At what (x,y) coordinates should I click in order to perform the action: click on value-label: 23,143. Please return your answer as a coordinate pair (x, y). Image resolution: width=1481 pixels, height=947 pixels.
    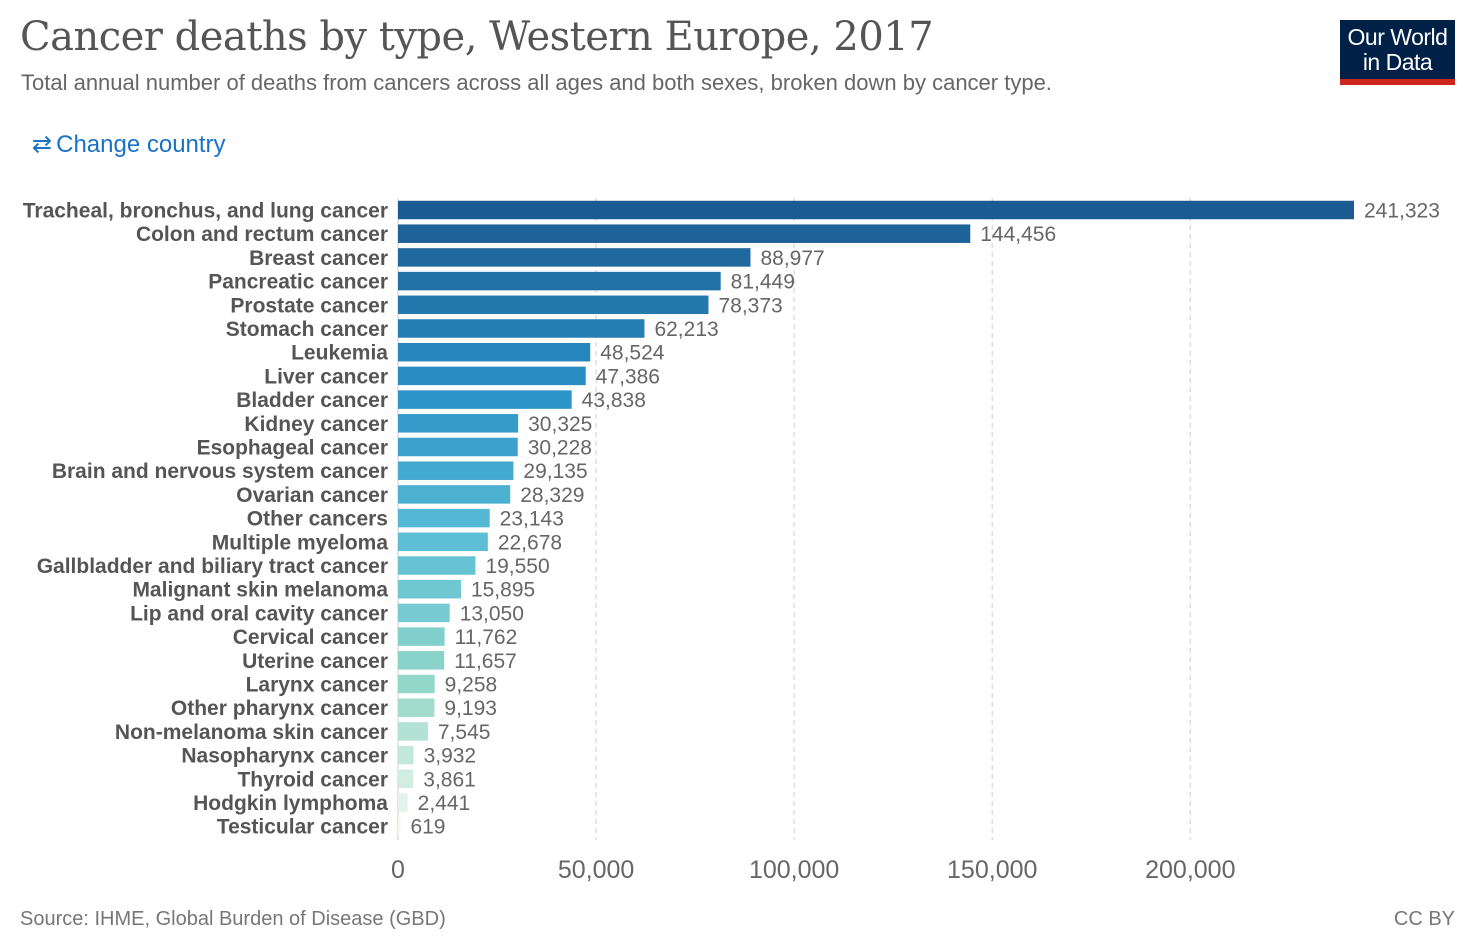
    Looking at the image, I should click on (532, 519).